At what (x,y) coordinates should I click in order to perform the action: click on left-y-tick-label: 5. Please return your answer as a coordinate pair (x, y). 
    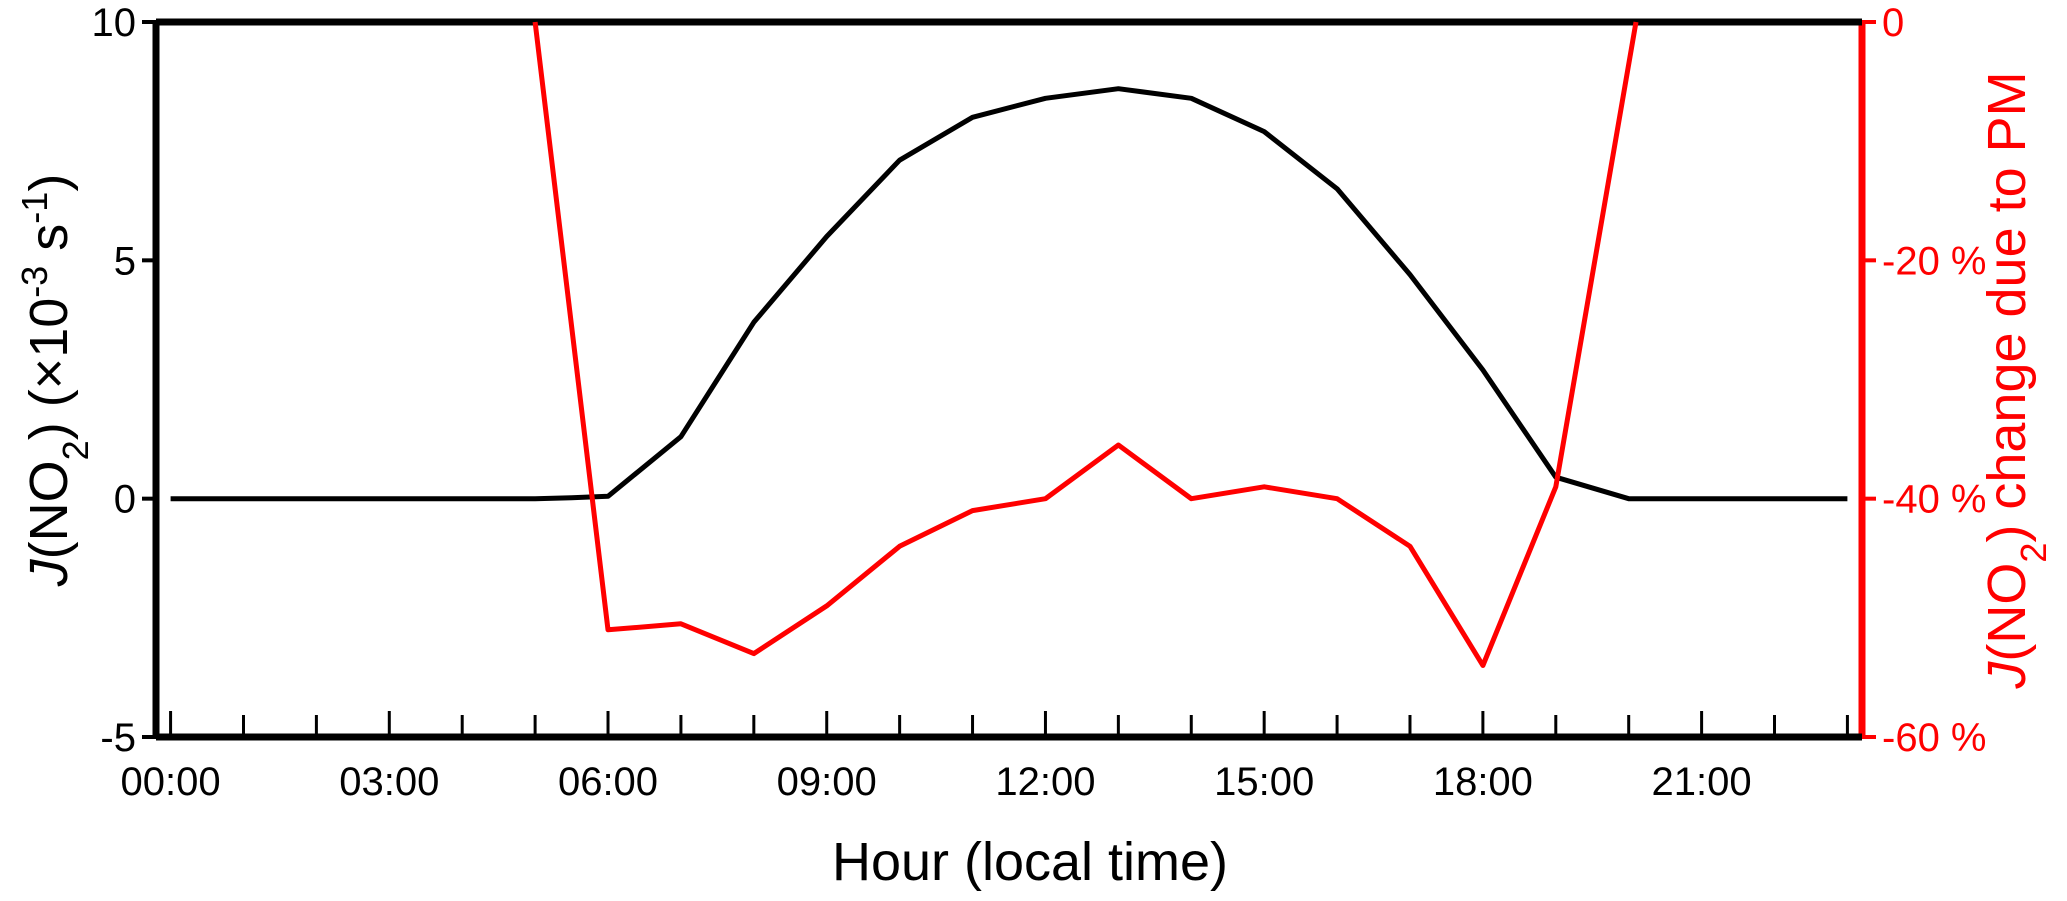
    Looking at the image, I should click on (125, 261).